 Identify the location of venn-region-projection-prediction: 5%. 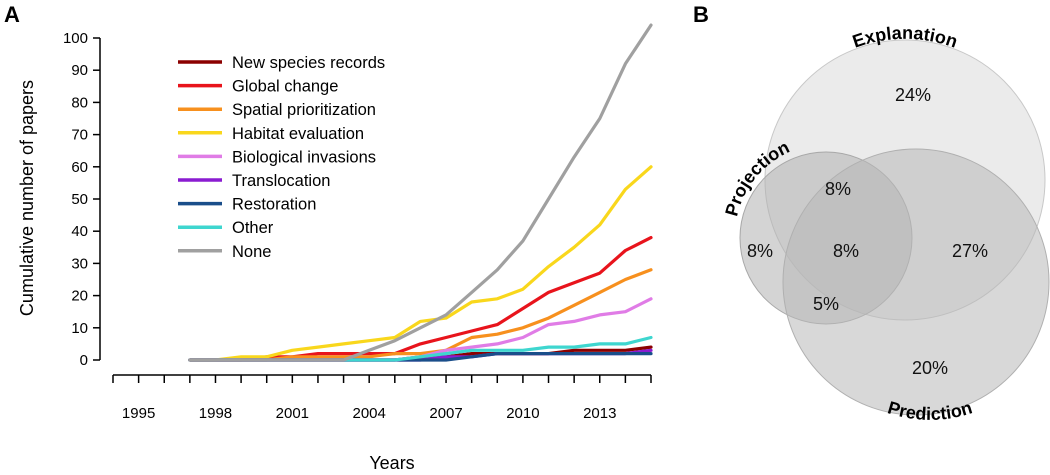
(826, 304).